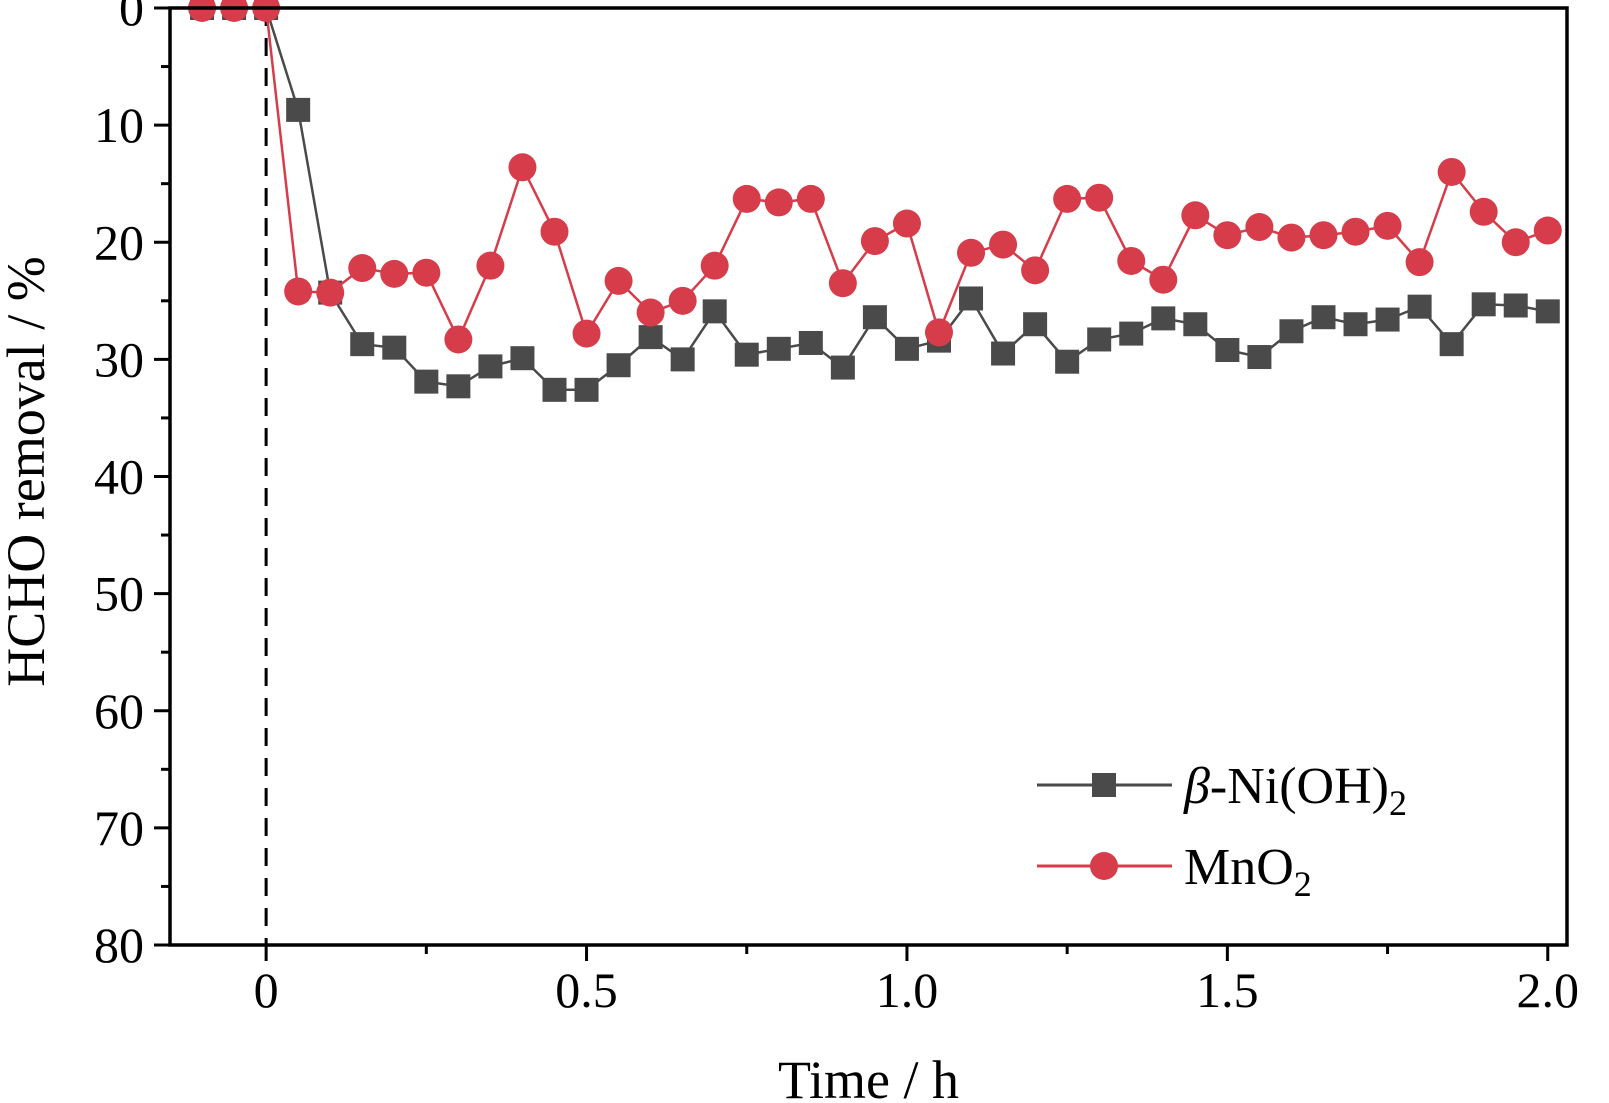 Image resolution: width=1609 pixels, height=1103 pixels. What do you see at coordinates (131, 18) in the screenshot?
I see `y-tick-label: 0` at bounding box center [131, 18].